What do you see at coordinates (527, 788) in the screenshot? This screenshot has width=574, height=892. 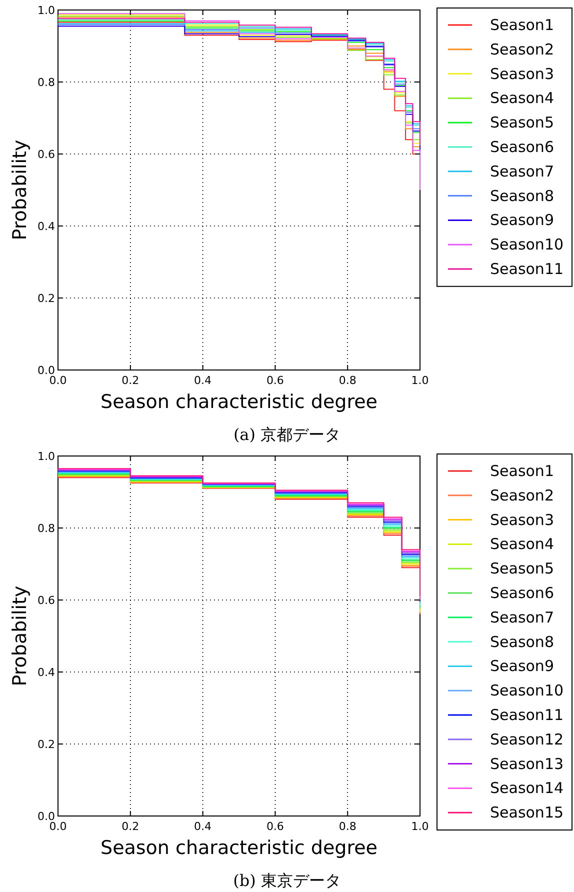 I see `legend-label: Season14` at bounding box center [527, 788].